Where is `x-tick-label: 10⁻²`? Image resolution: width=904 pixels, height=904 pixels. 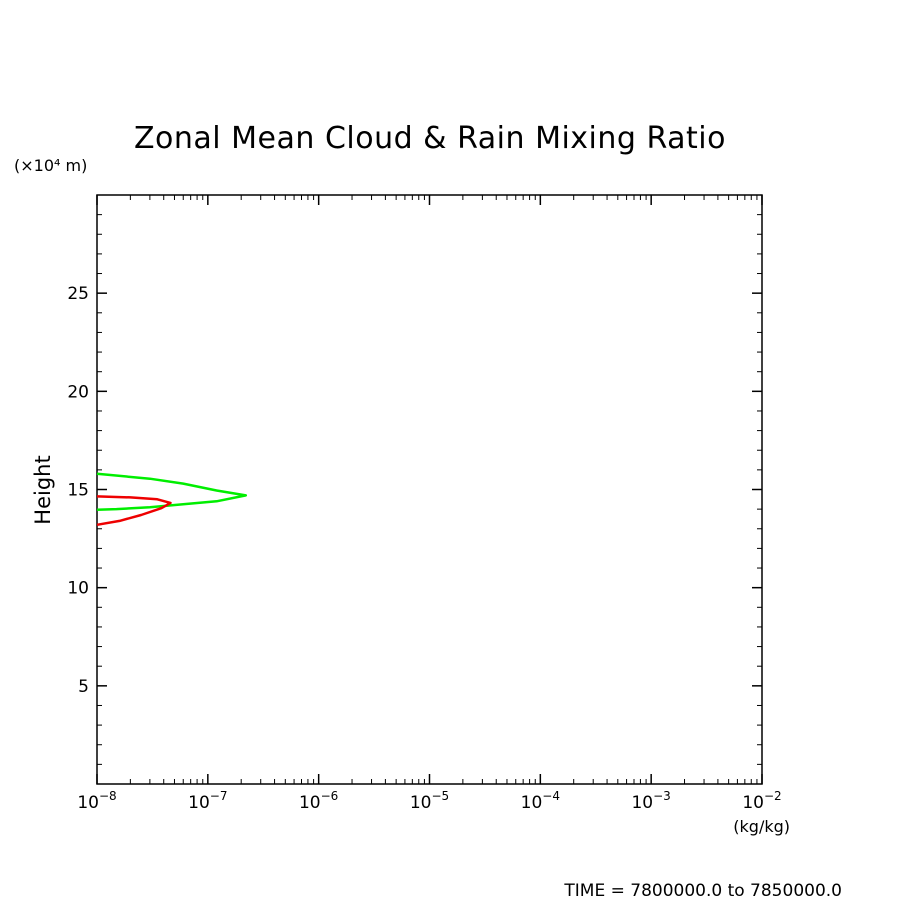 x-tick-label: 10⁻² is located at coordinates (761, 801).